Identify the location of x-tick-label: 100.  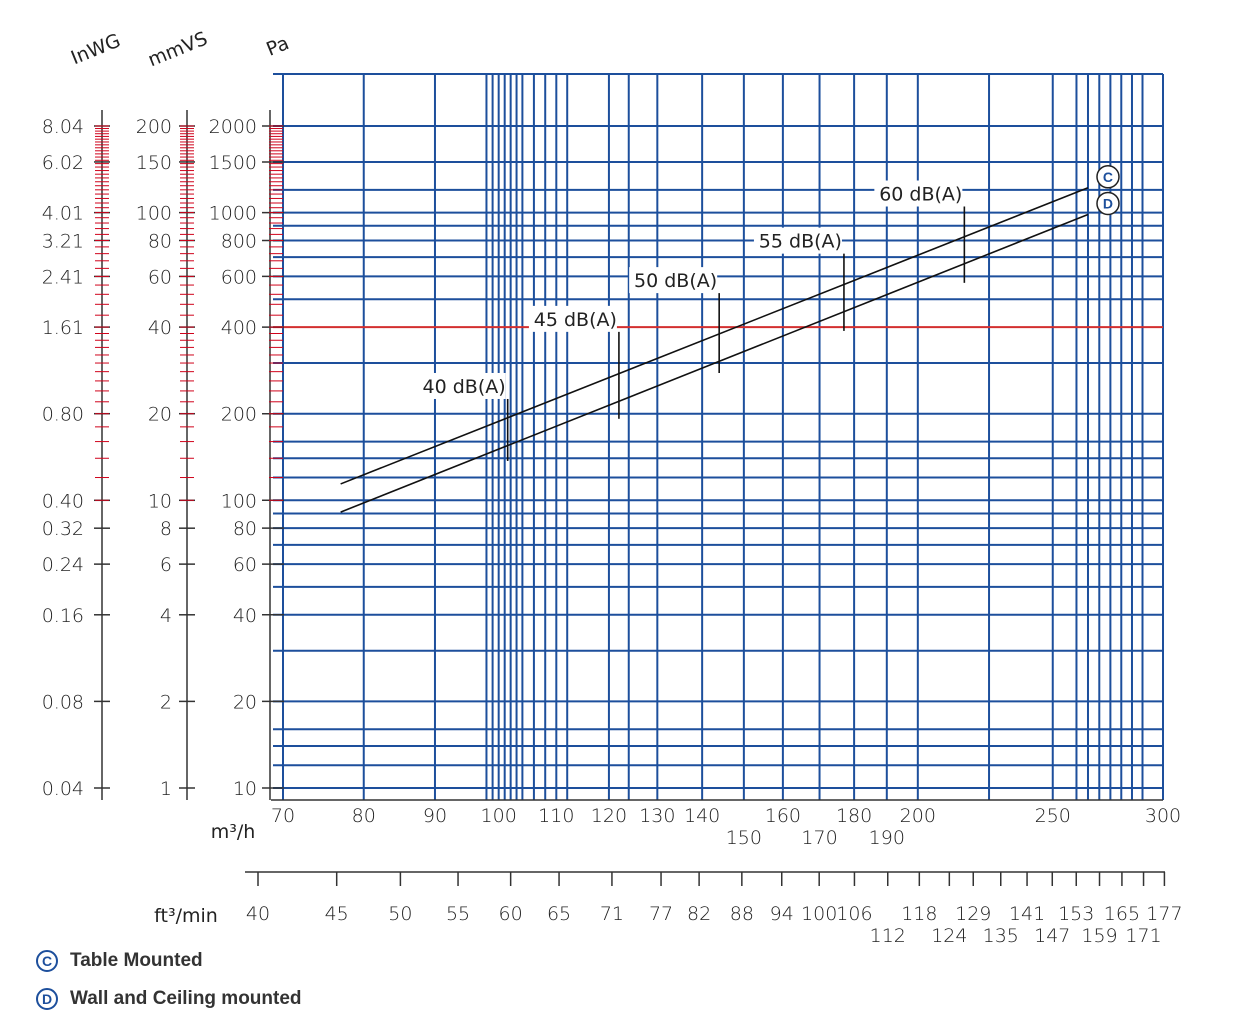
(499, 816).